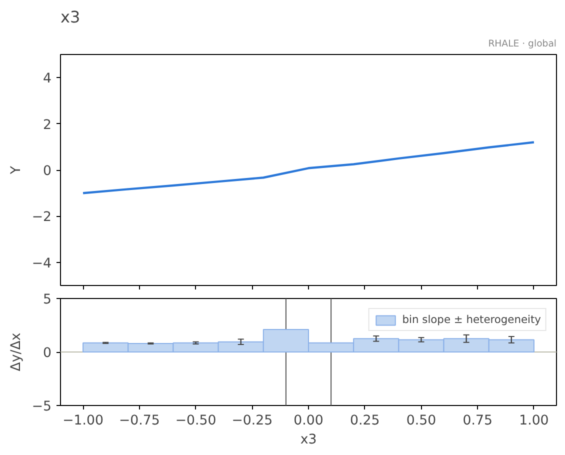  What do you see at coordinates (16, 170) in the screenshot?
I see `y-axis-title: Y` at bounding box center [16, 170].